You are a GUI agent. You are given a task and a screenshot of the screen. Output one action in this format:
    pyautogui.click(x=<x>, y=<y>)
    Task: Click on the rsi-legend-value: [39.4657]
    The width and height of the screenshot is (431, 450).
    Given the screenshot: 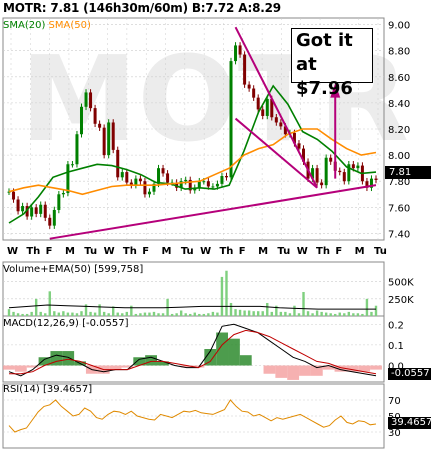 What is the action you would take?
    pyautogui.click(x=67, y=389)
    